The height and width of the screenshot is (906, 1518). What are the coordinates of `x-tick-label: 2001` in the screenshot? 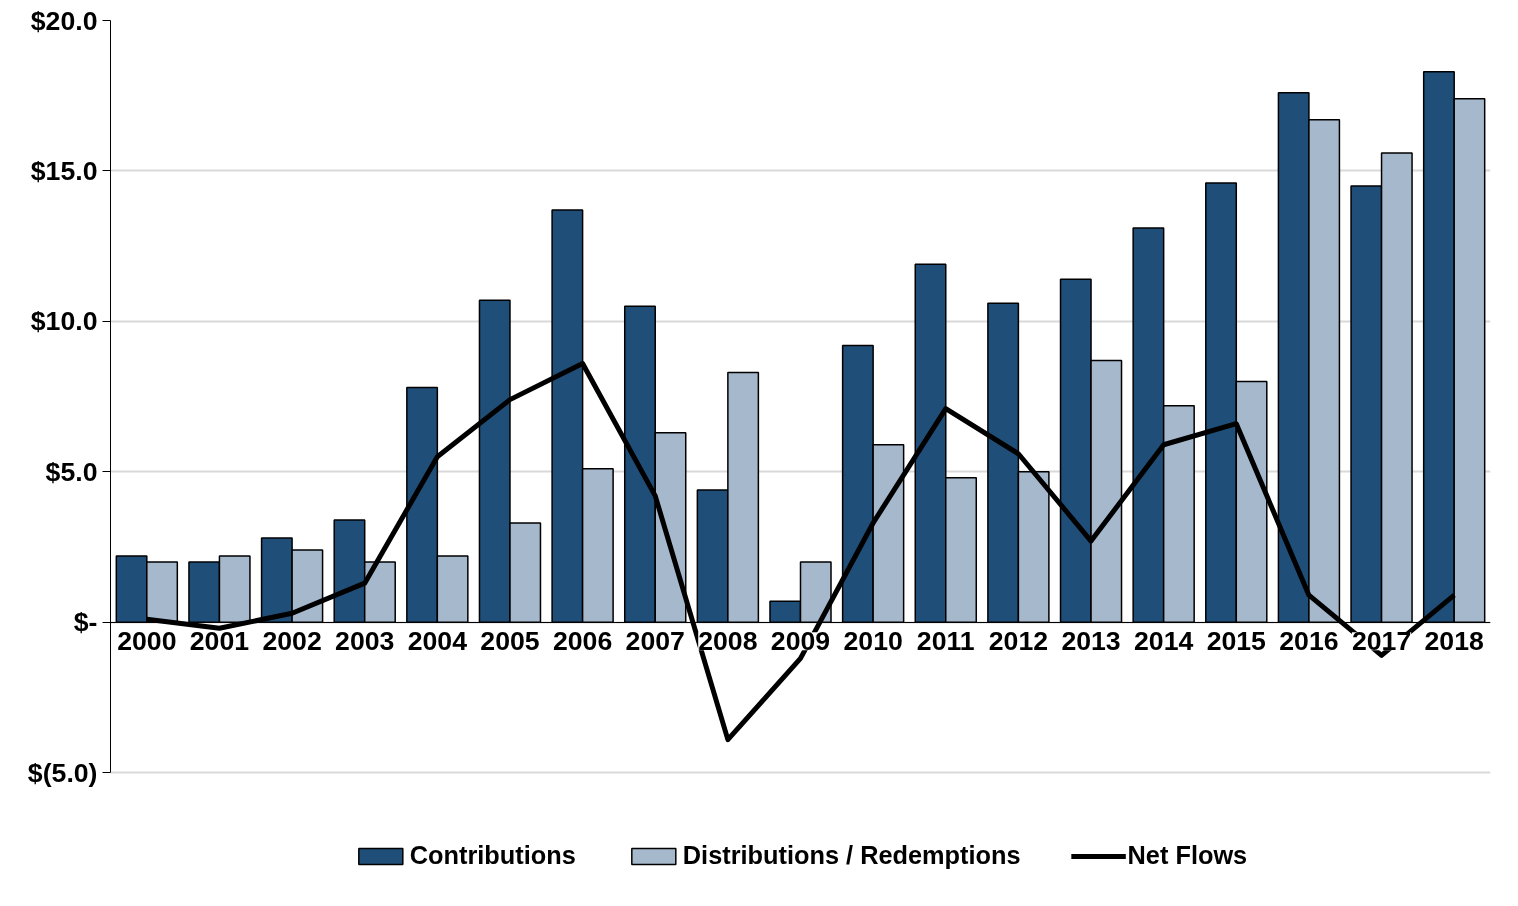 It's located at (219, 641).